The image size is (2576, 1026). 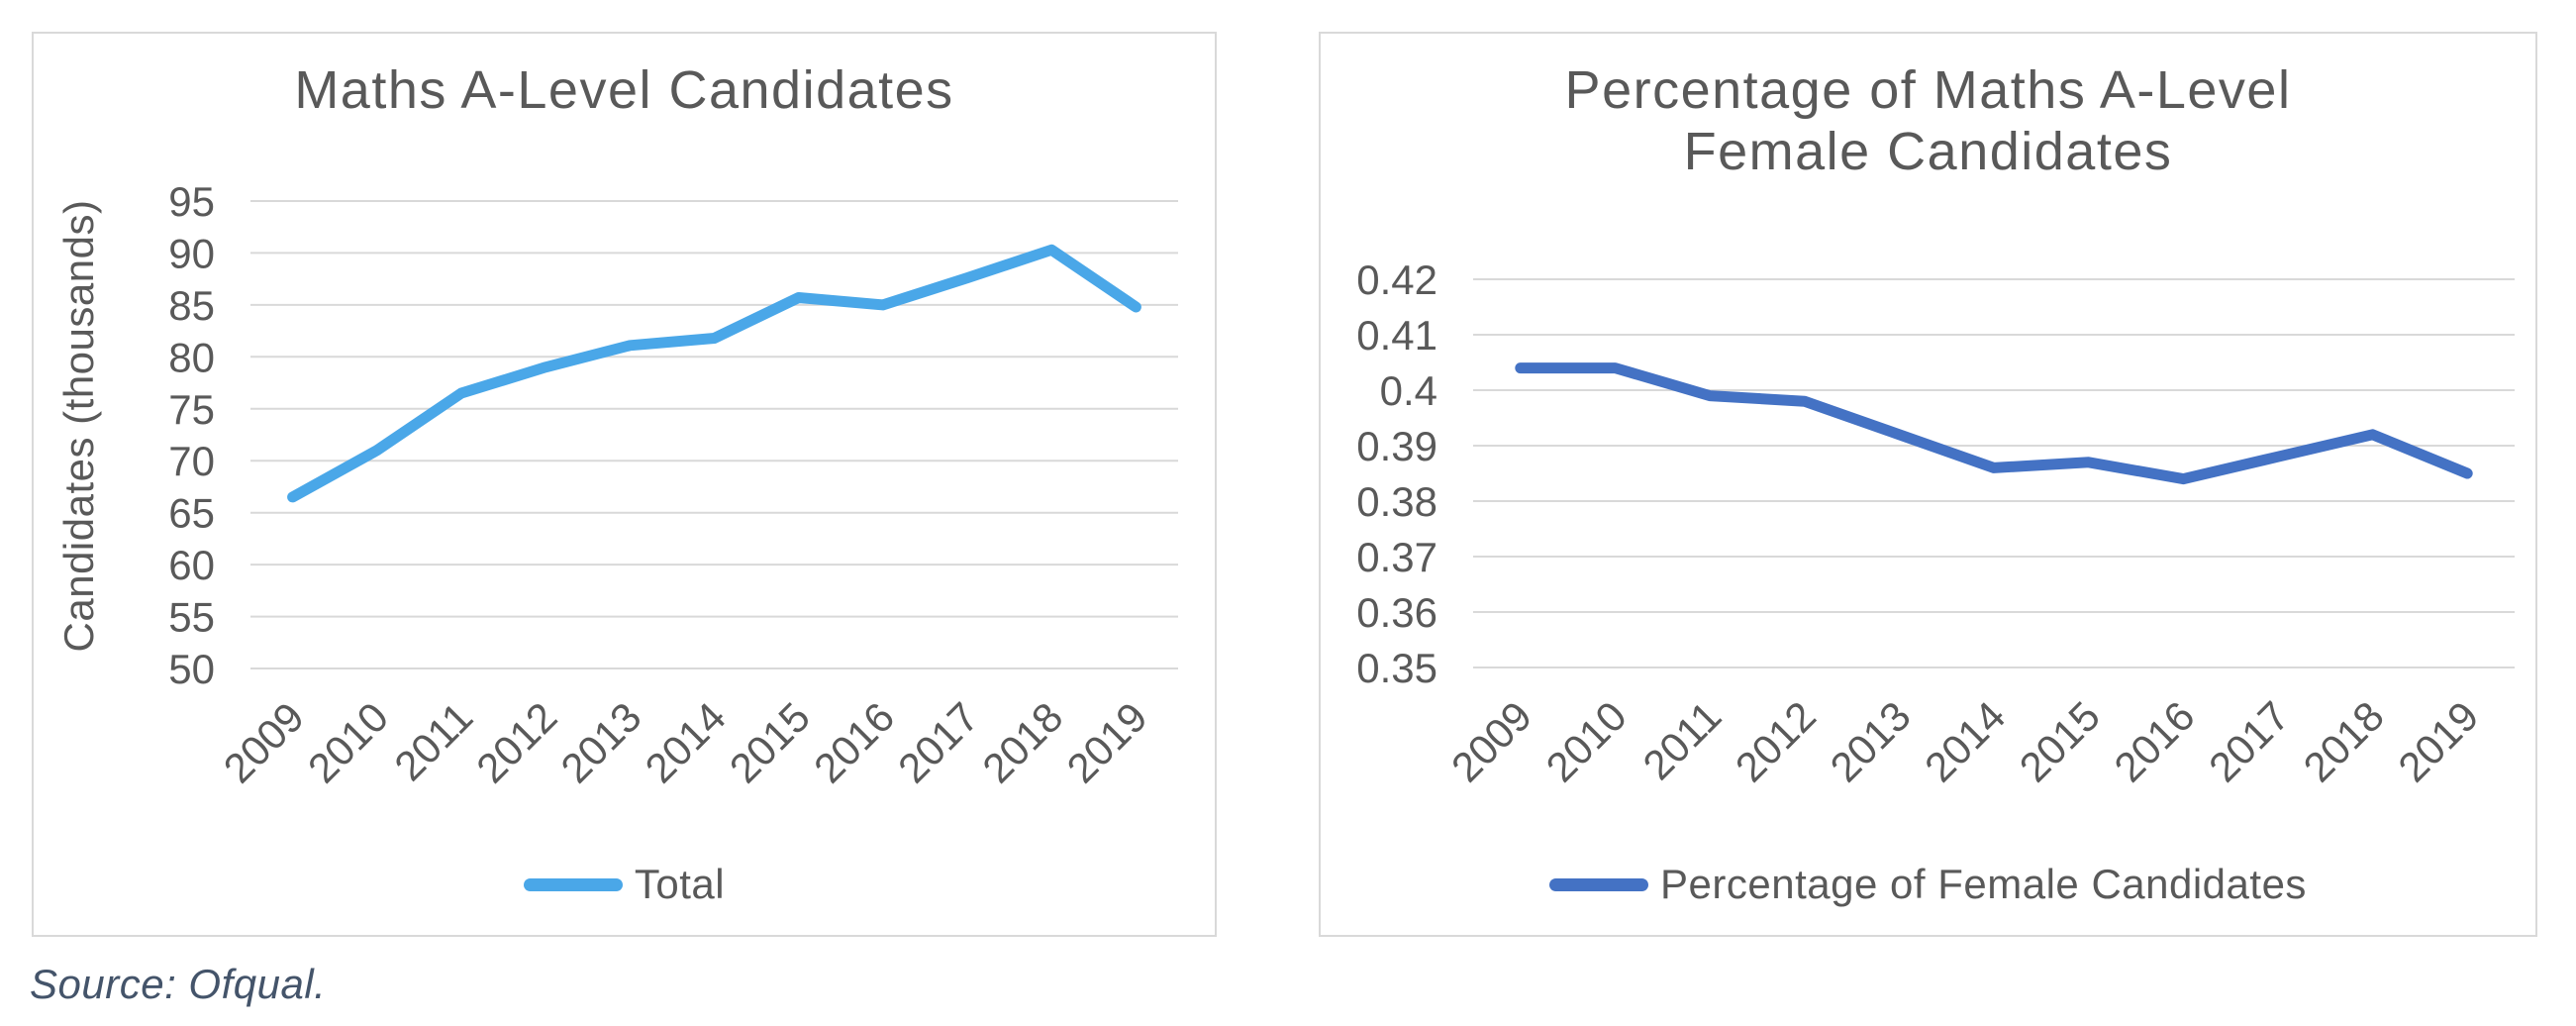 I want to click on chart-title: Maths A-Level Candidates, so click(x=625, y=90).